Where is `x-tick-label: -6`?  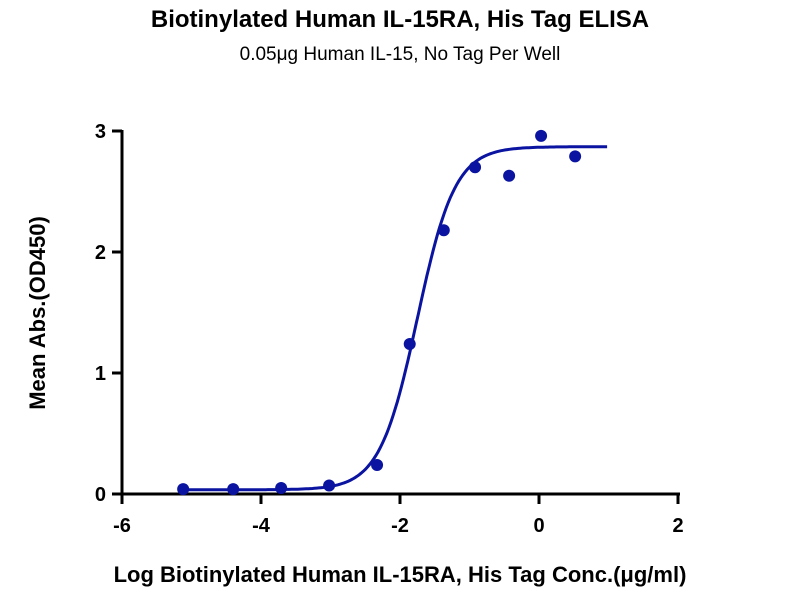 x-tick-label: -6 is located at coordinates (122, 526).